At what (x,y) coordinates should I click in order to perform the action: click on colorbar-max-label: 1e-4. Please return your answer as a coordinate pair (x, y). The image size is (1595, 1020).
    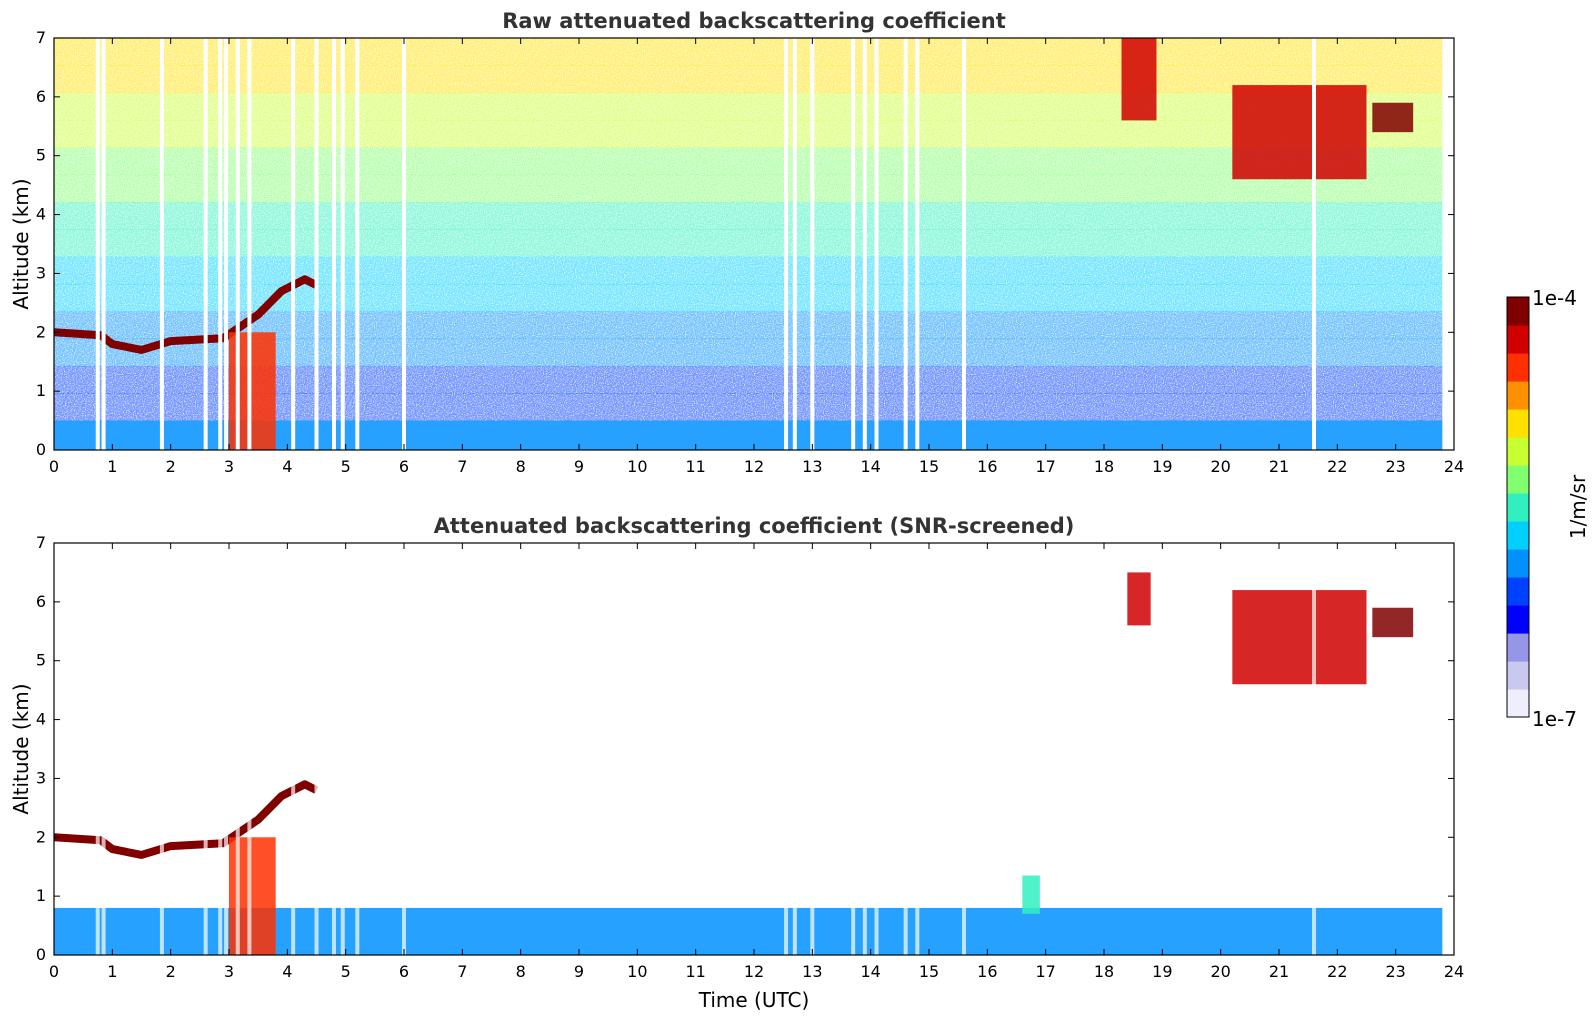
    Looking at the image, I should click on (1554, 298).